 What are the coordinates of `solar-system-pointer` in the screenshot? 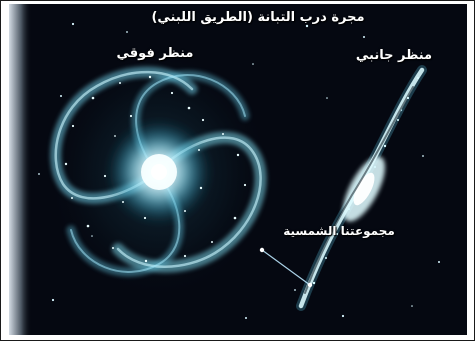 It's located at (286, 267).